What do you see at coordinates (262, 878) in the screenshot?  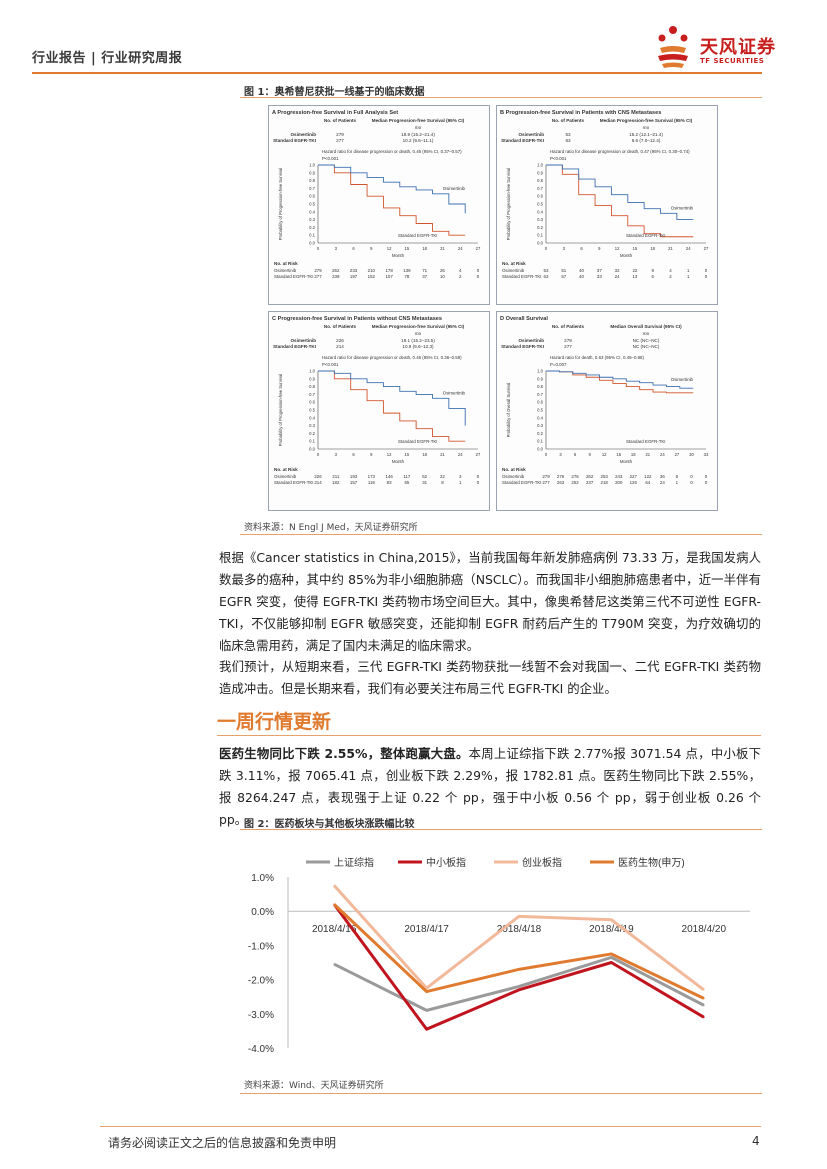 I see `y-tick-label: 1.0%` at bounding box center [262, 878].